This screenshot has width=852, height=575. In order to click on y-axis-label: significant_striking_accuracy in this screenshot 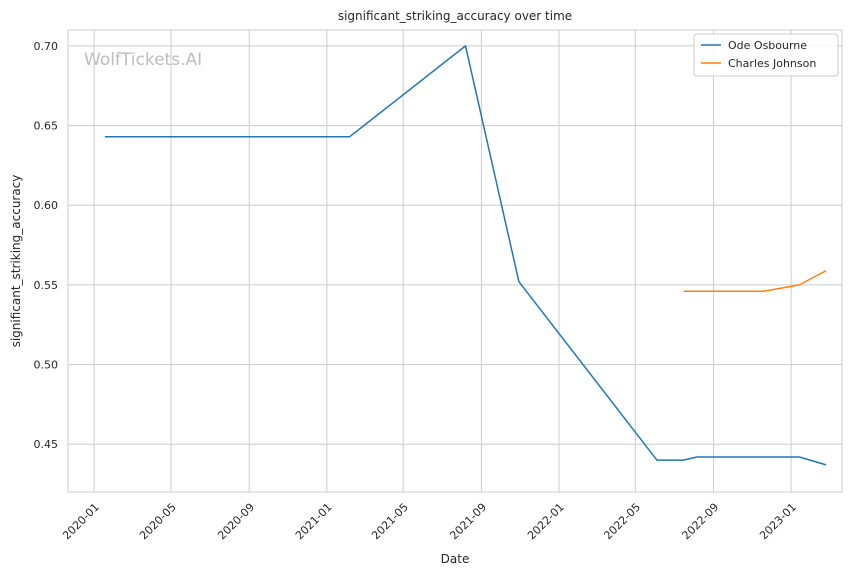, I will do `click(16, 261)`.